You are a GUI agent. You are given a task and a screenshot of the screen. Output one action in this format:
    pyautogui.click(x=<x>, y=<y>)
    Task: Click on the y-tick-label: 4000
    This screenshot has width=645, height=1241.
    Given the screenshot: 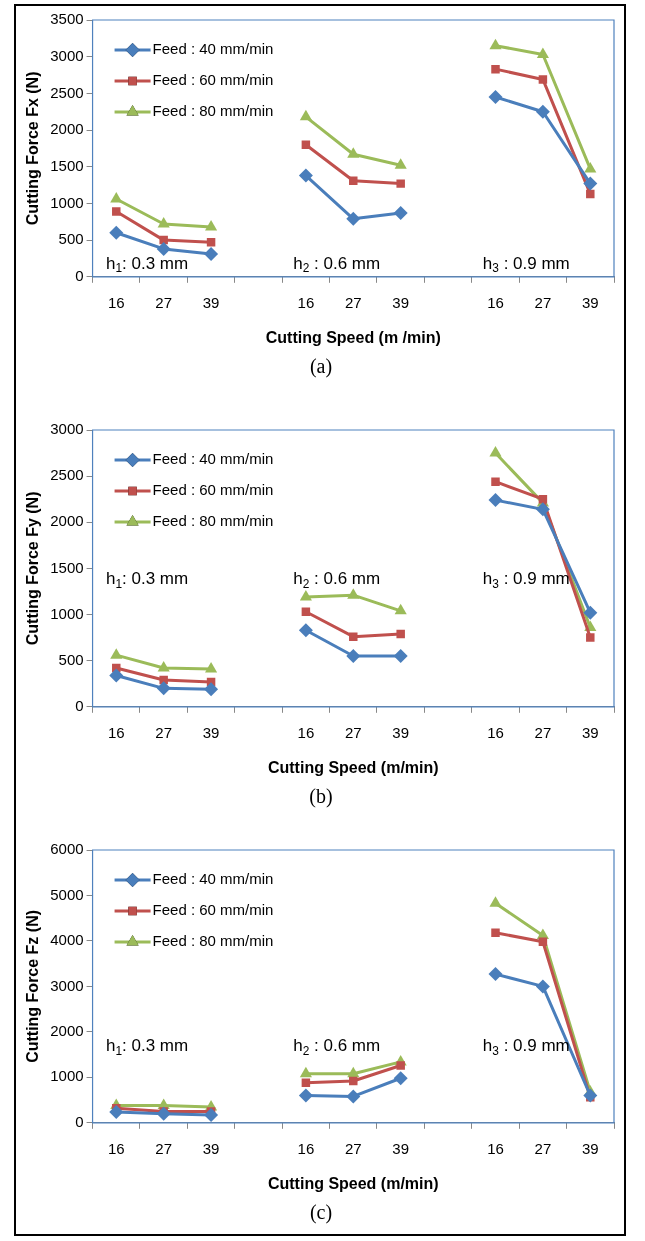 What is the action you would take?
    pyautogui.click(x=67, y=940)
    